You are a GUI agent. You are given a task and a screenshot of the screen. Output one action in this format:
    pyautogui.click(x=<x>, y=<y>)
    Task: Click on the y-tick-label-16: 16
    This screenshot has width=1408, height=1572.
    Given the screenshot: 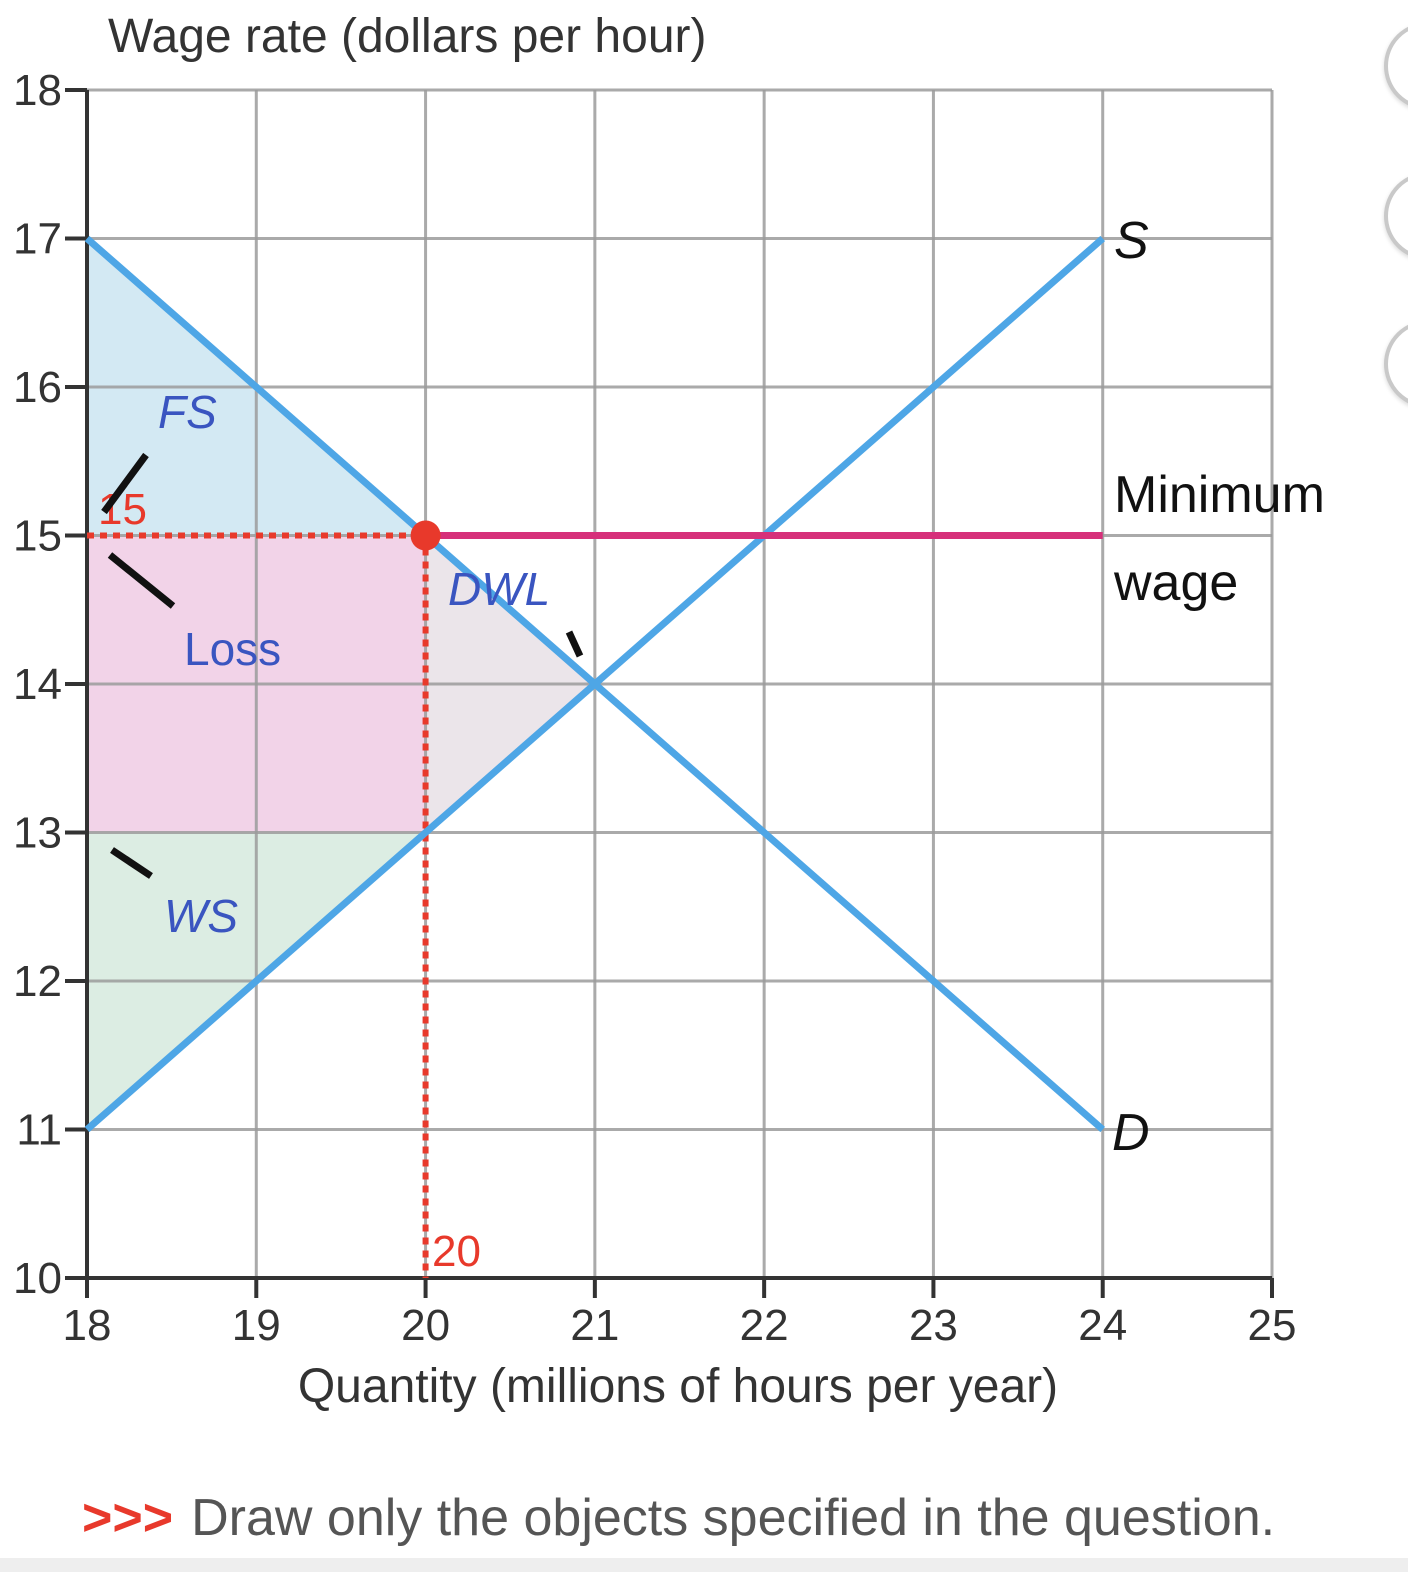 What is the action you would take?
    pyautogui.click(x=37, y=387)
    